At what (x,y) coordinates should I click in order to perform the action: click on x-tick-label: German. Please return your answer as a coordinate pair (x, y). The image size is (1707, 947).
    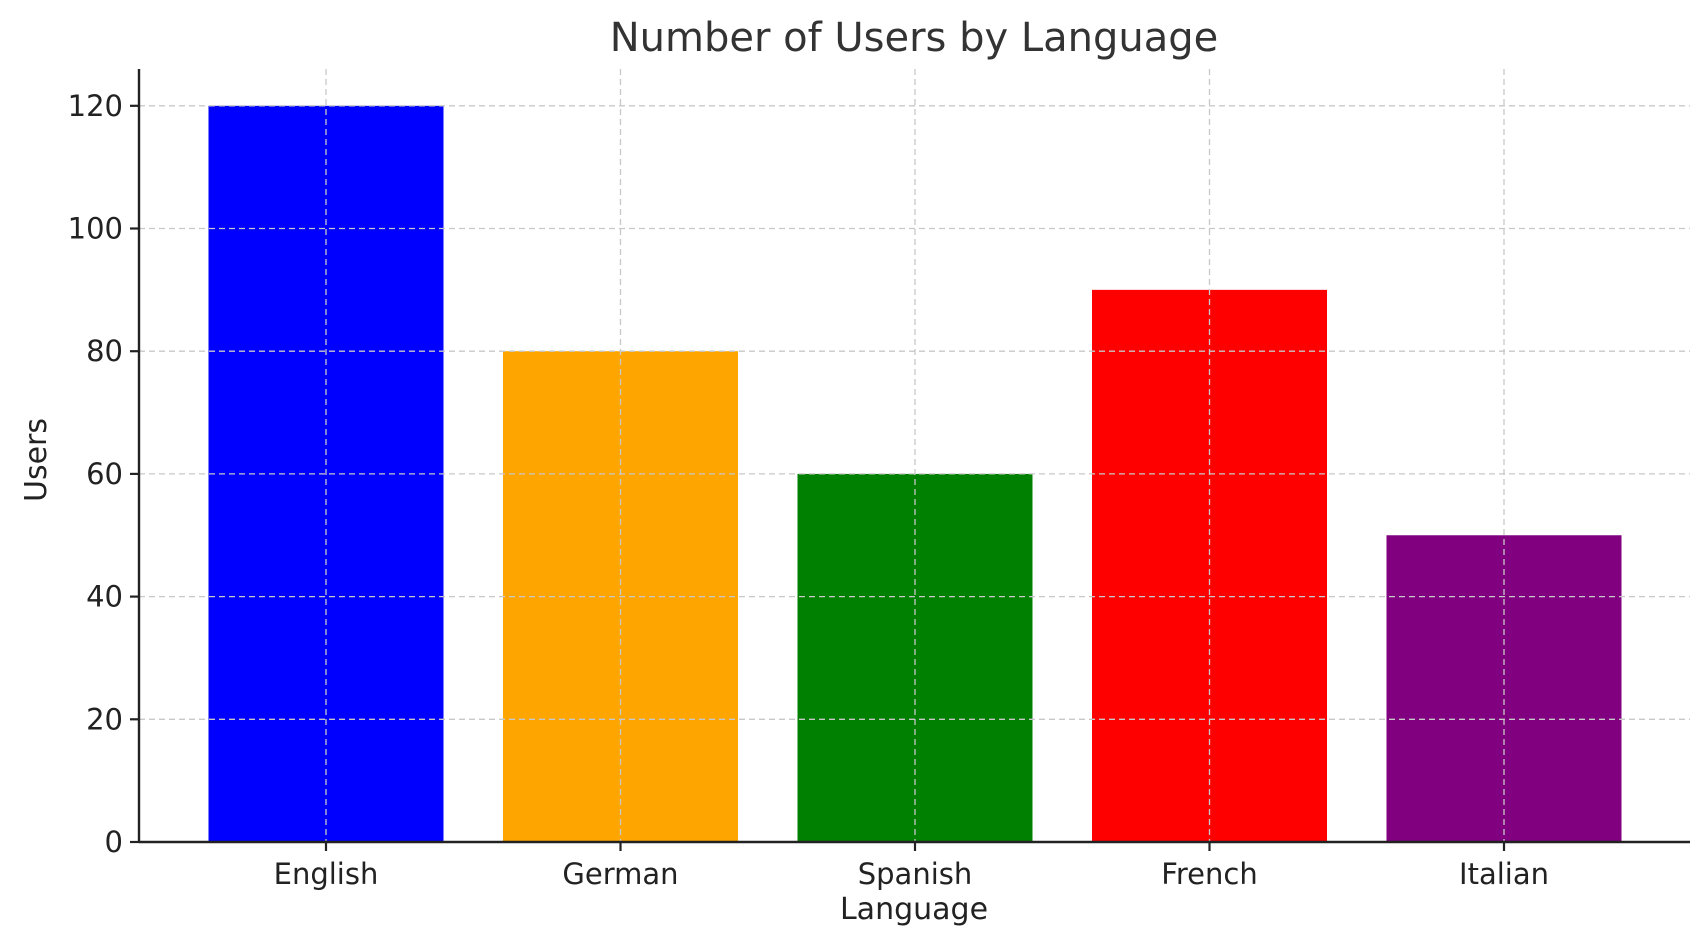
    Looking at the image, I should click on (620, 874).